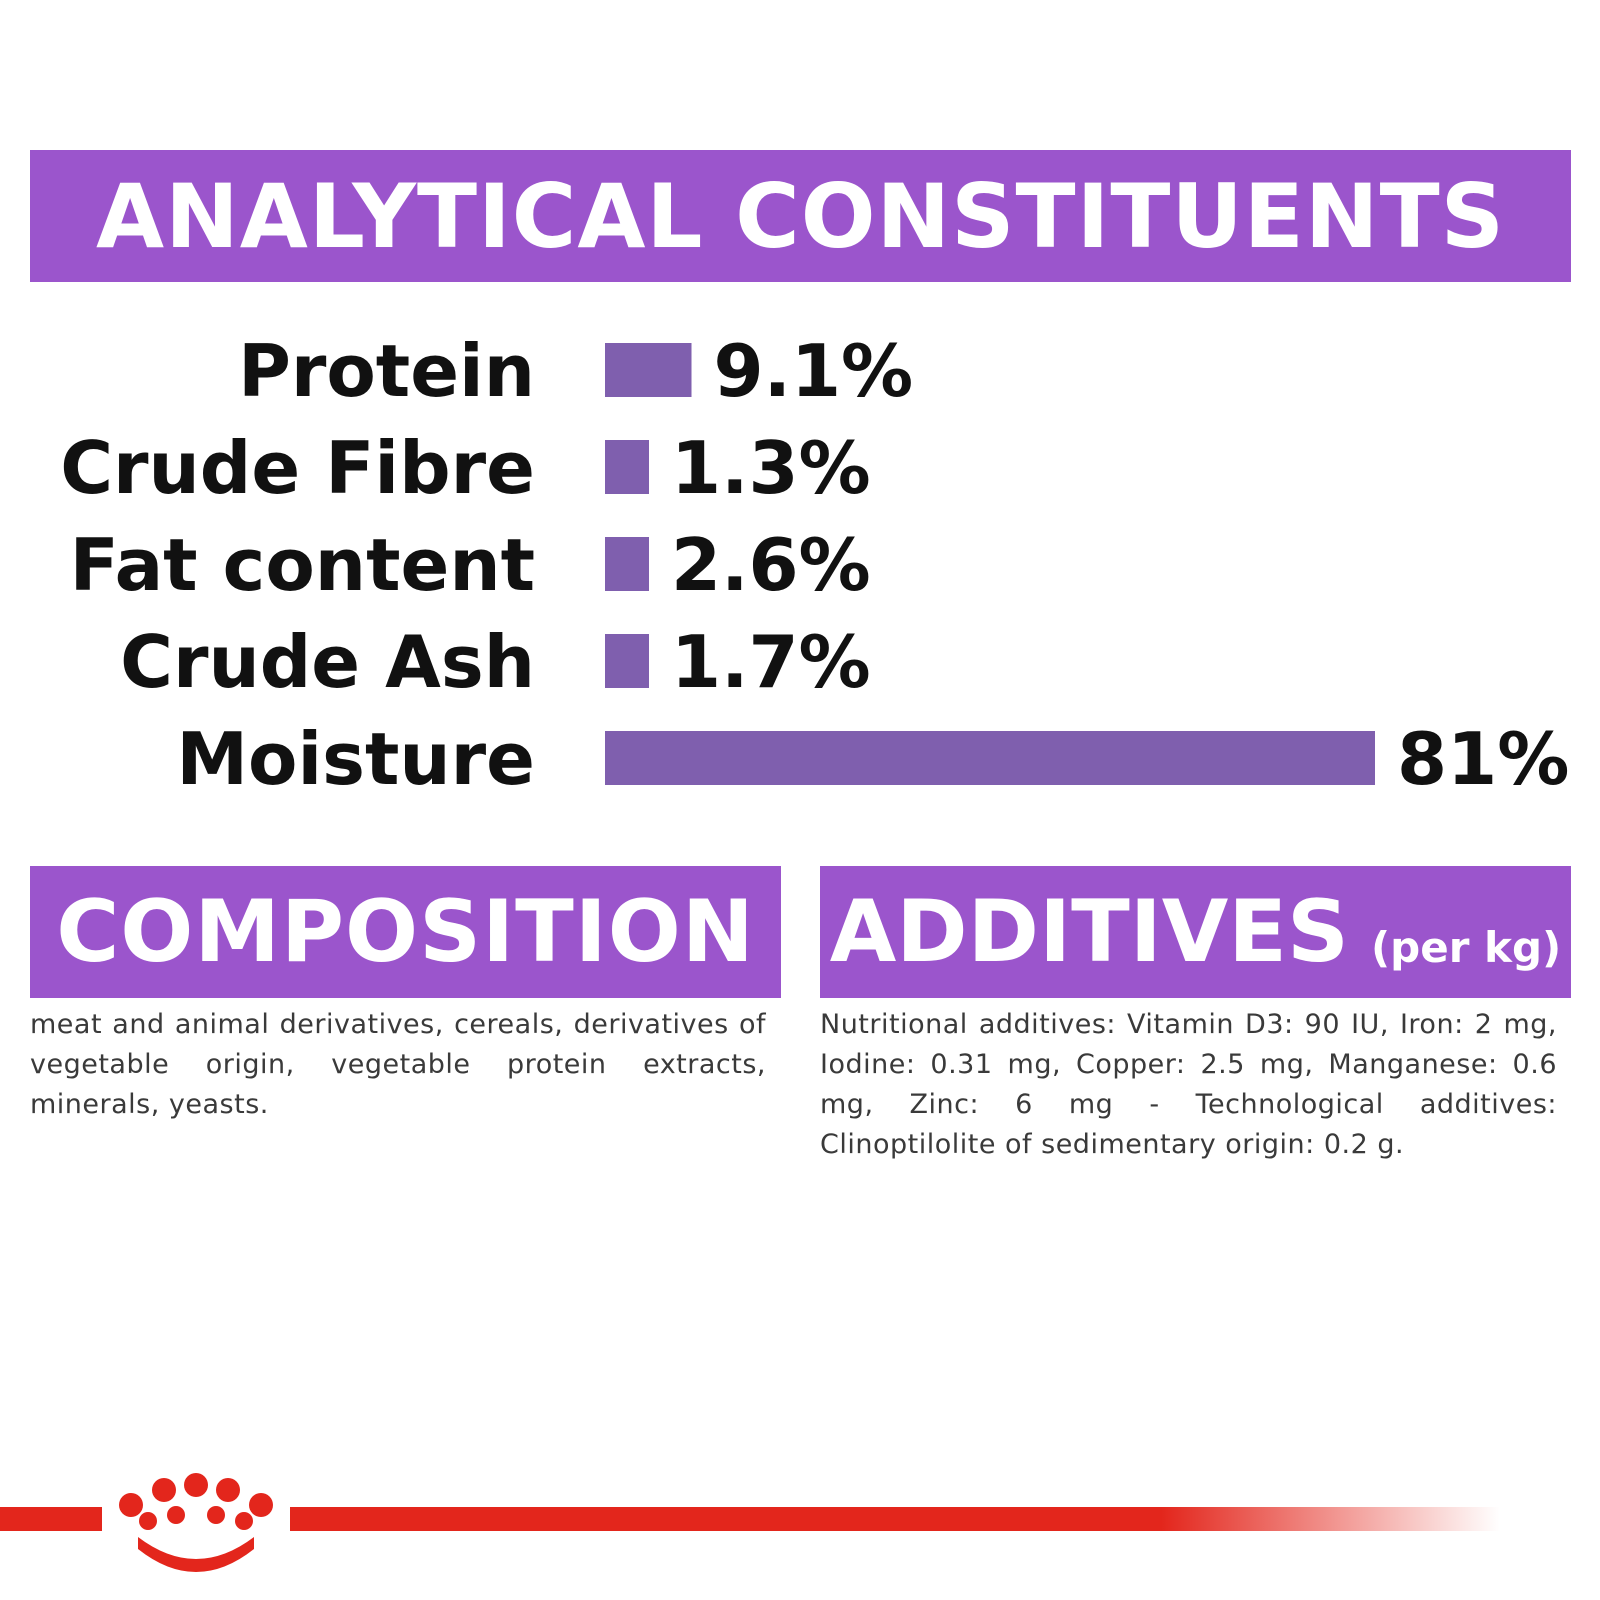  Describe the element at coordinates (627, 661) in the screenshot. I see `bar-crude-ash` at that location.